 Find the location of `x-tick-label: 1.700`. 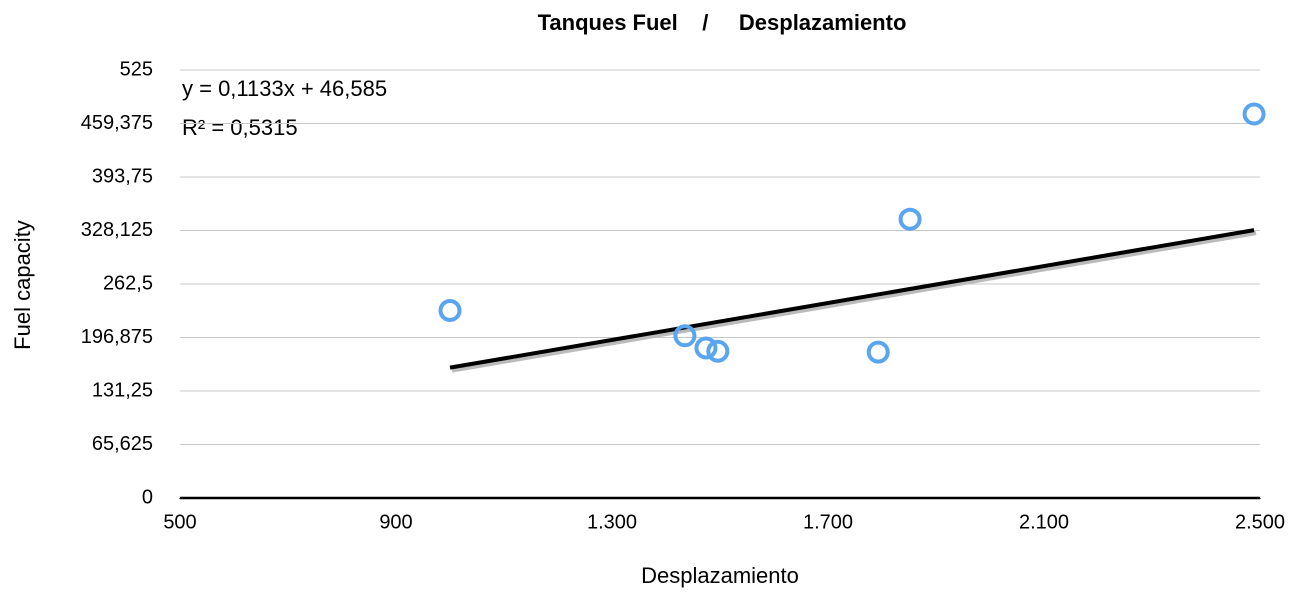

x-tick-label: 1.700 is located at coordinates (828, 522).